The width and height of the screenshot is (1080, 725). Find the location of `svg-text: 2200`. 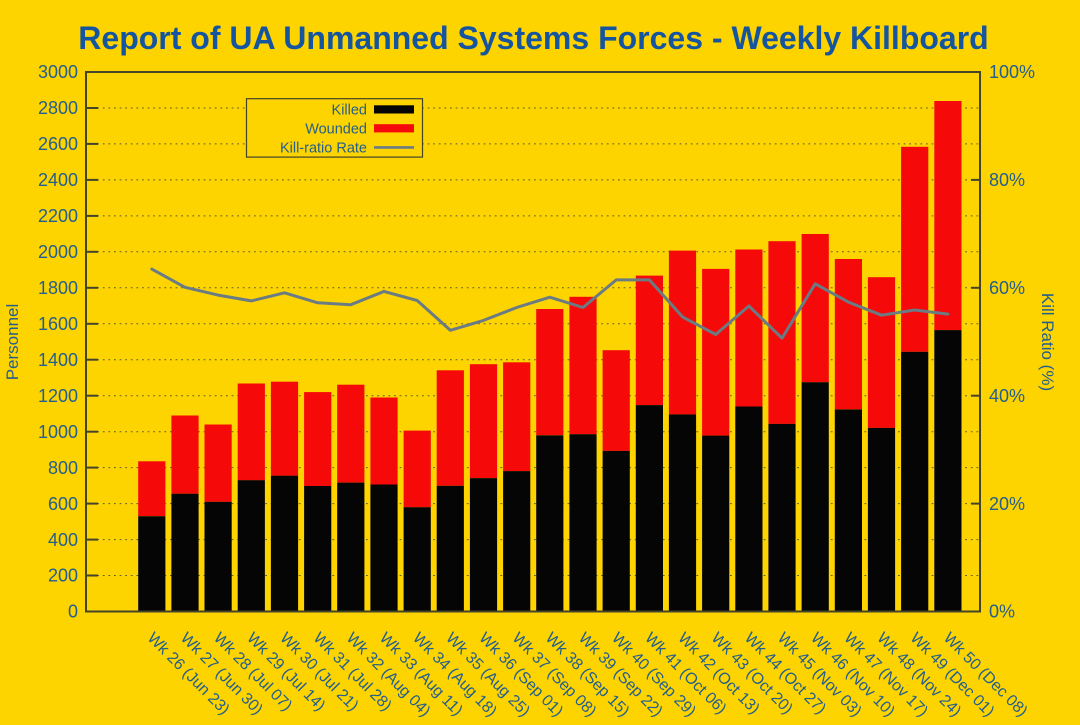

svg-text: 2200 is located at coordinates (58, 216).